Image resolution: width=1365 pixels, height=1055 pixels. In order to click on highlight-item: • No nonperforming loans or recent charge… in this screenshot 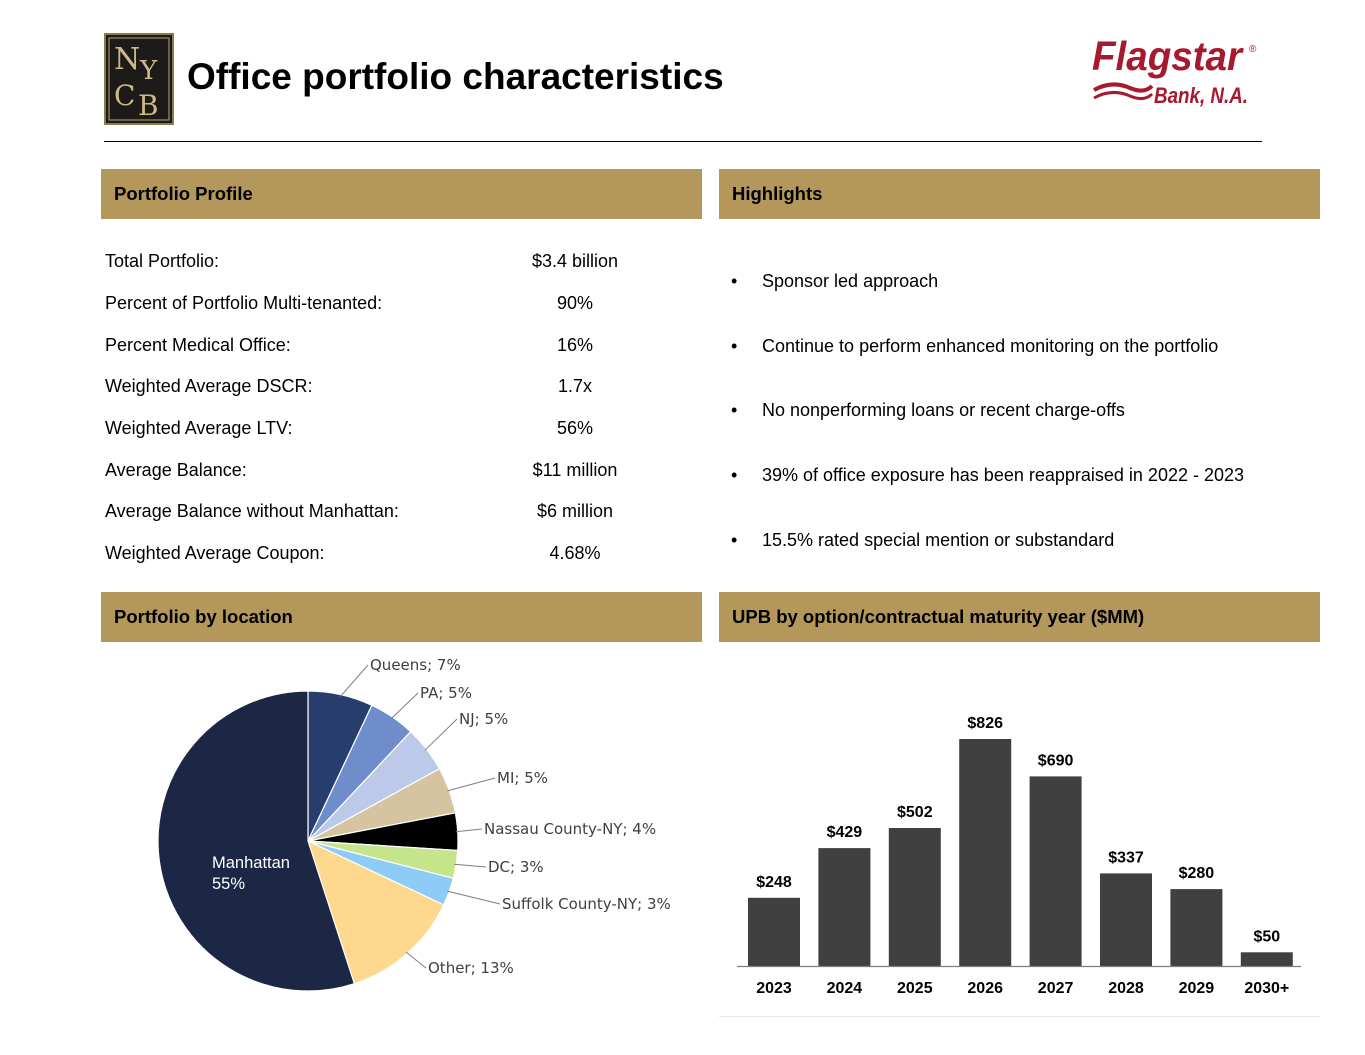, I will do `click(928, 410)`.